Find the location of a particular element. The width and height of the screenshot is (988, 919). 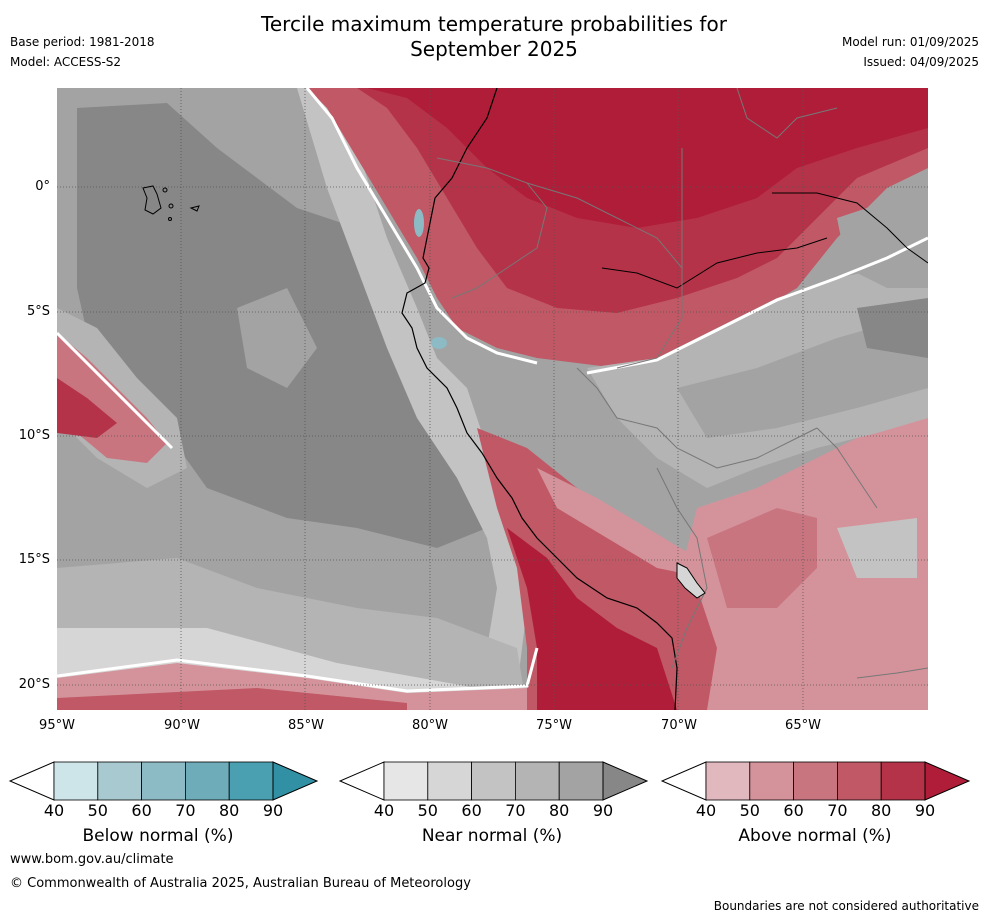

title-line-2: September 2025 is located at coordinates (494, 49).